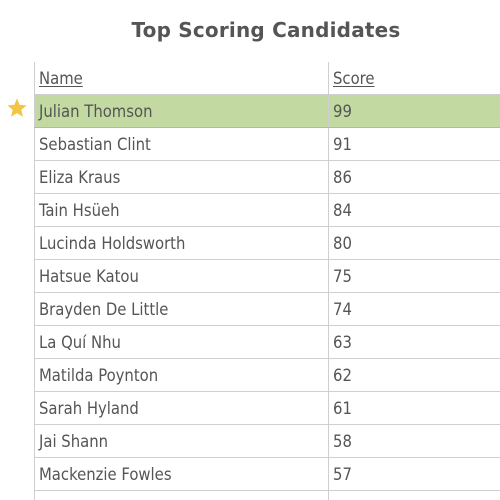  I want to click on table-row: Jai Shann 58, so click(267, 441).